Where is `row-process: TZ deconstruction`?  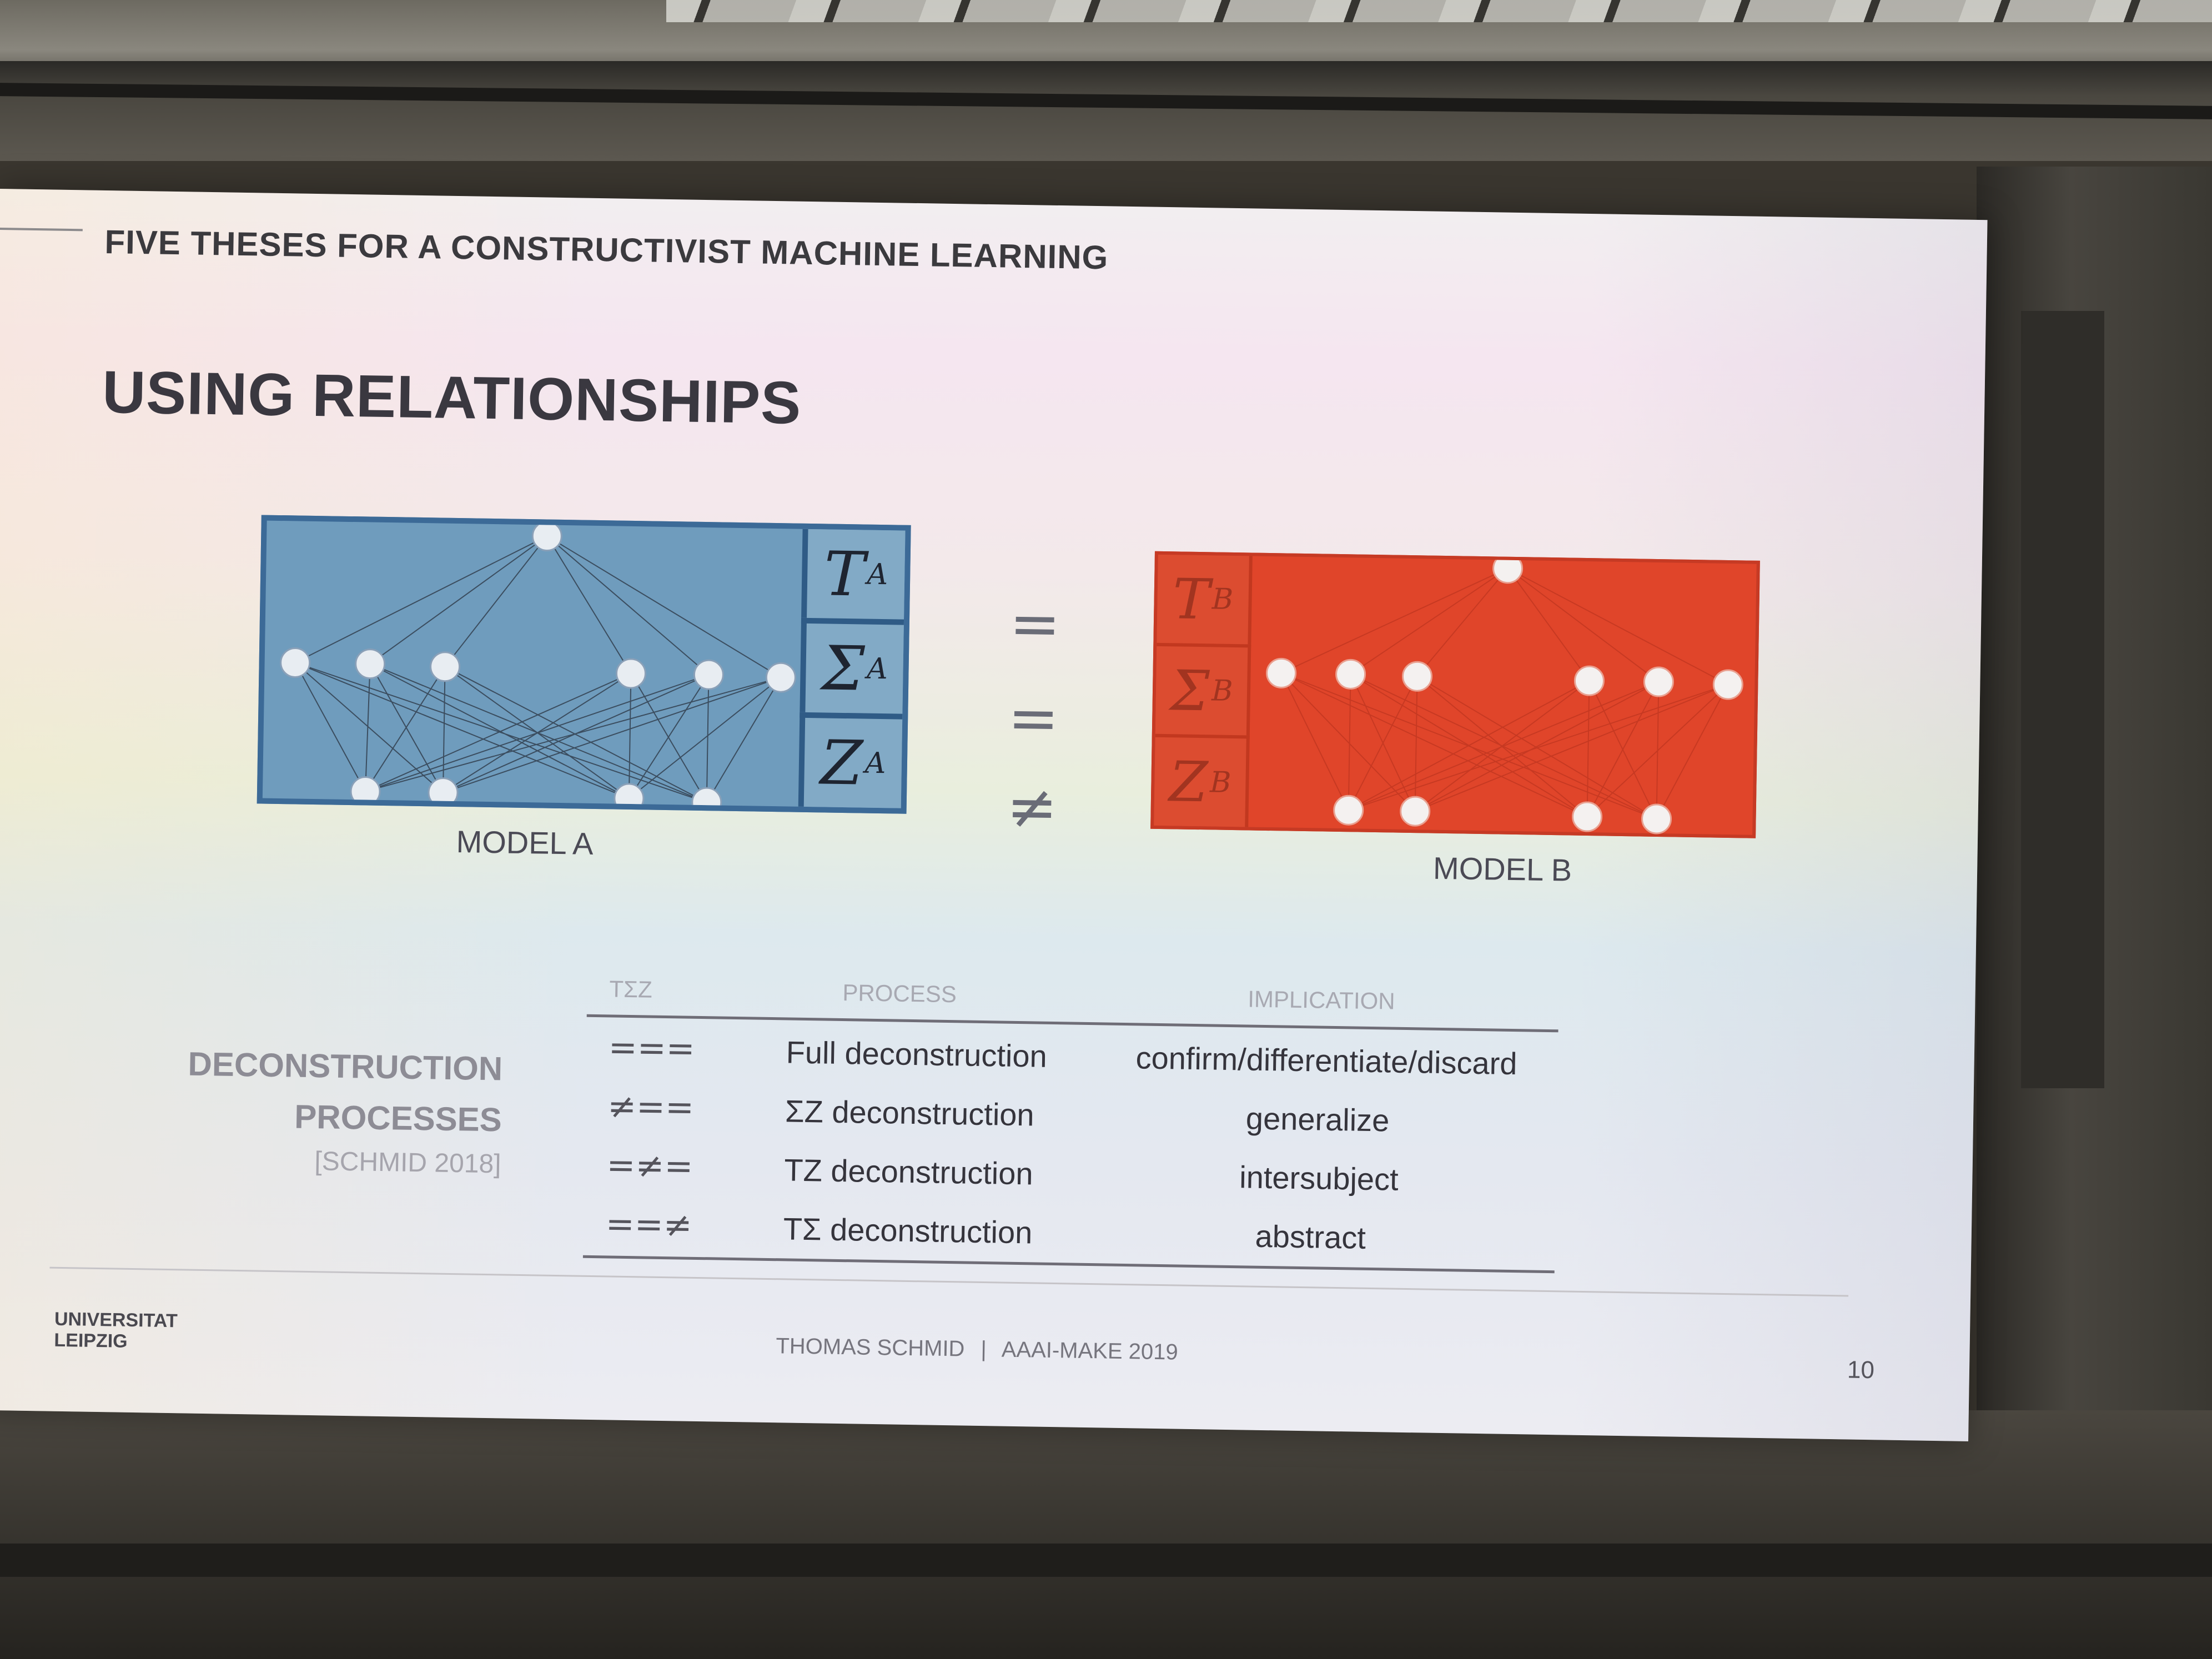 row-process: TZ deconstruction is located at coordinates (908, 1172).